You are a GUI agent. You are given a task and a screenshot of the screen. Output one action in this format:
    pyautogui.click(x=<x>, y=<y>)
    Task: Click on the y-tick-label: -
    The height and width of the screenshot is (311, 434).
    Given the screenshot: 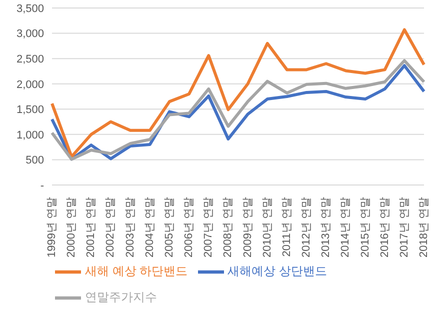 What is the action you would take?
    pyautogui.click(x=42, y=186)
    